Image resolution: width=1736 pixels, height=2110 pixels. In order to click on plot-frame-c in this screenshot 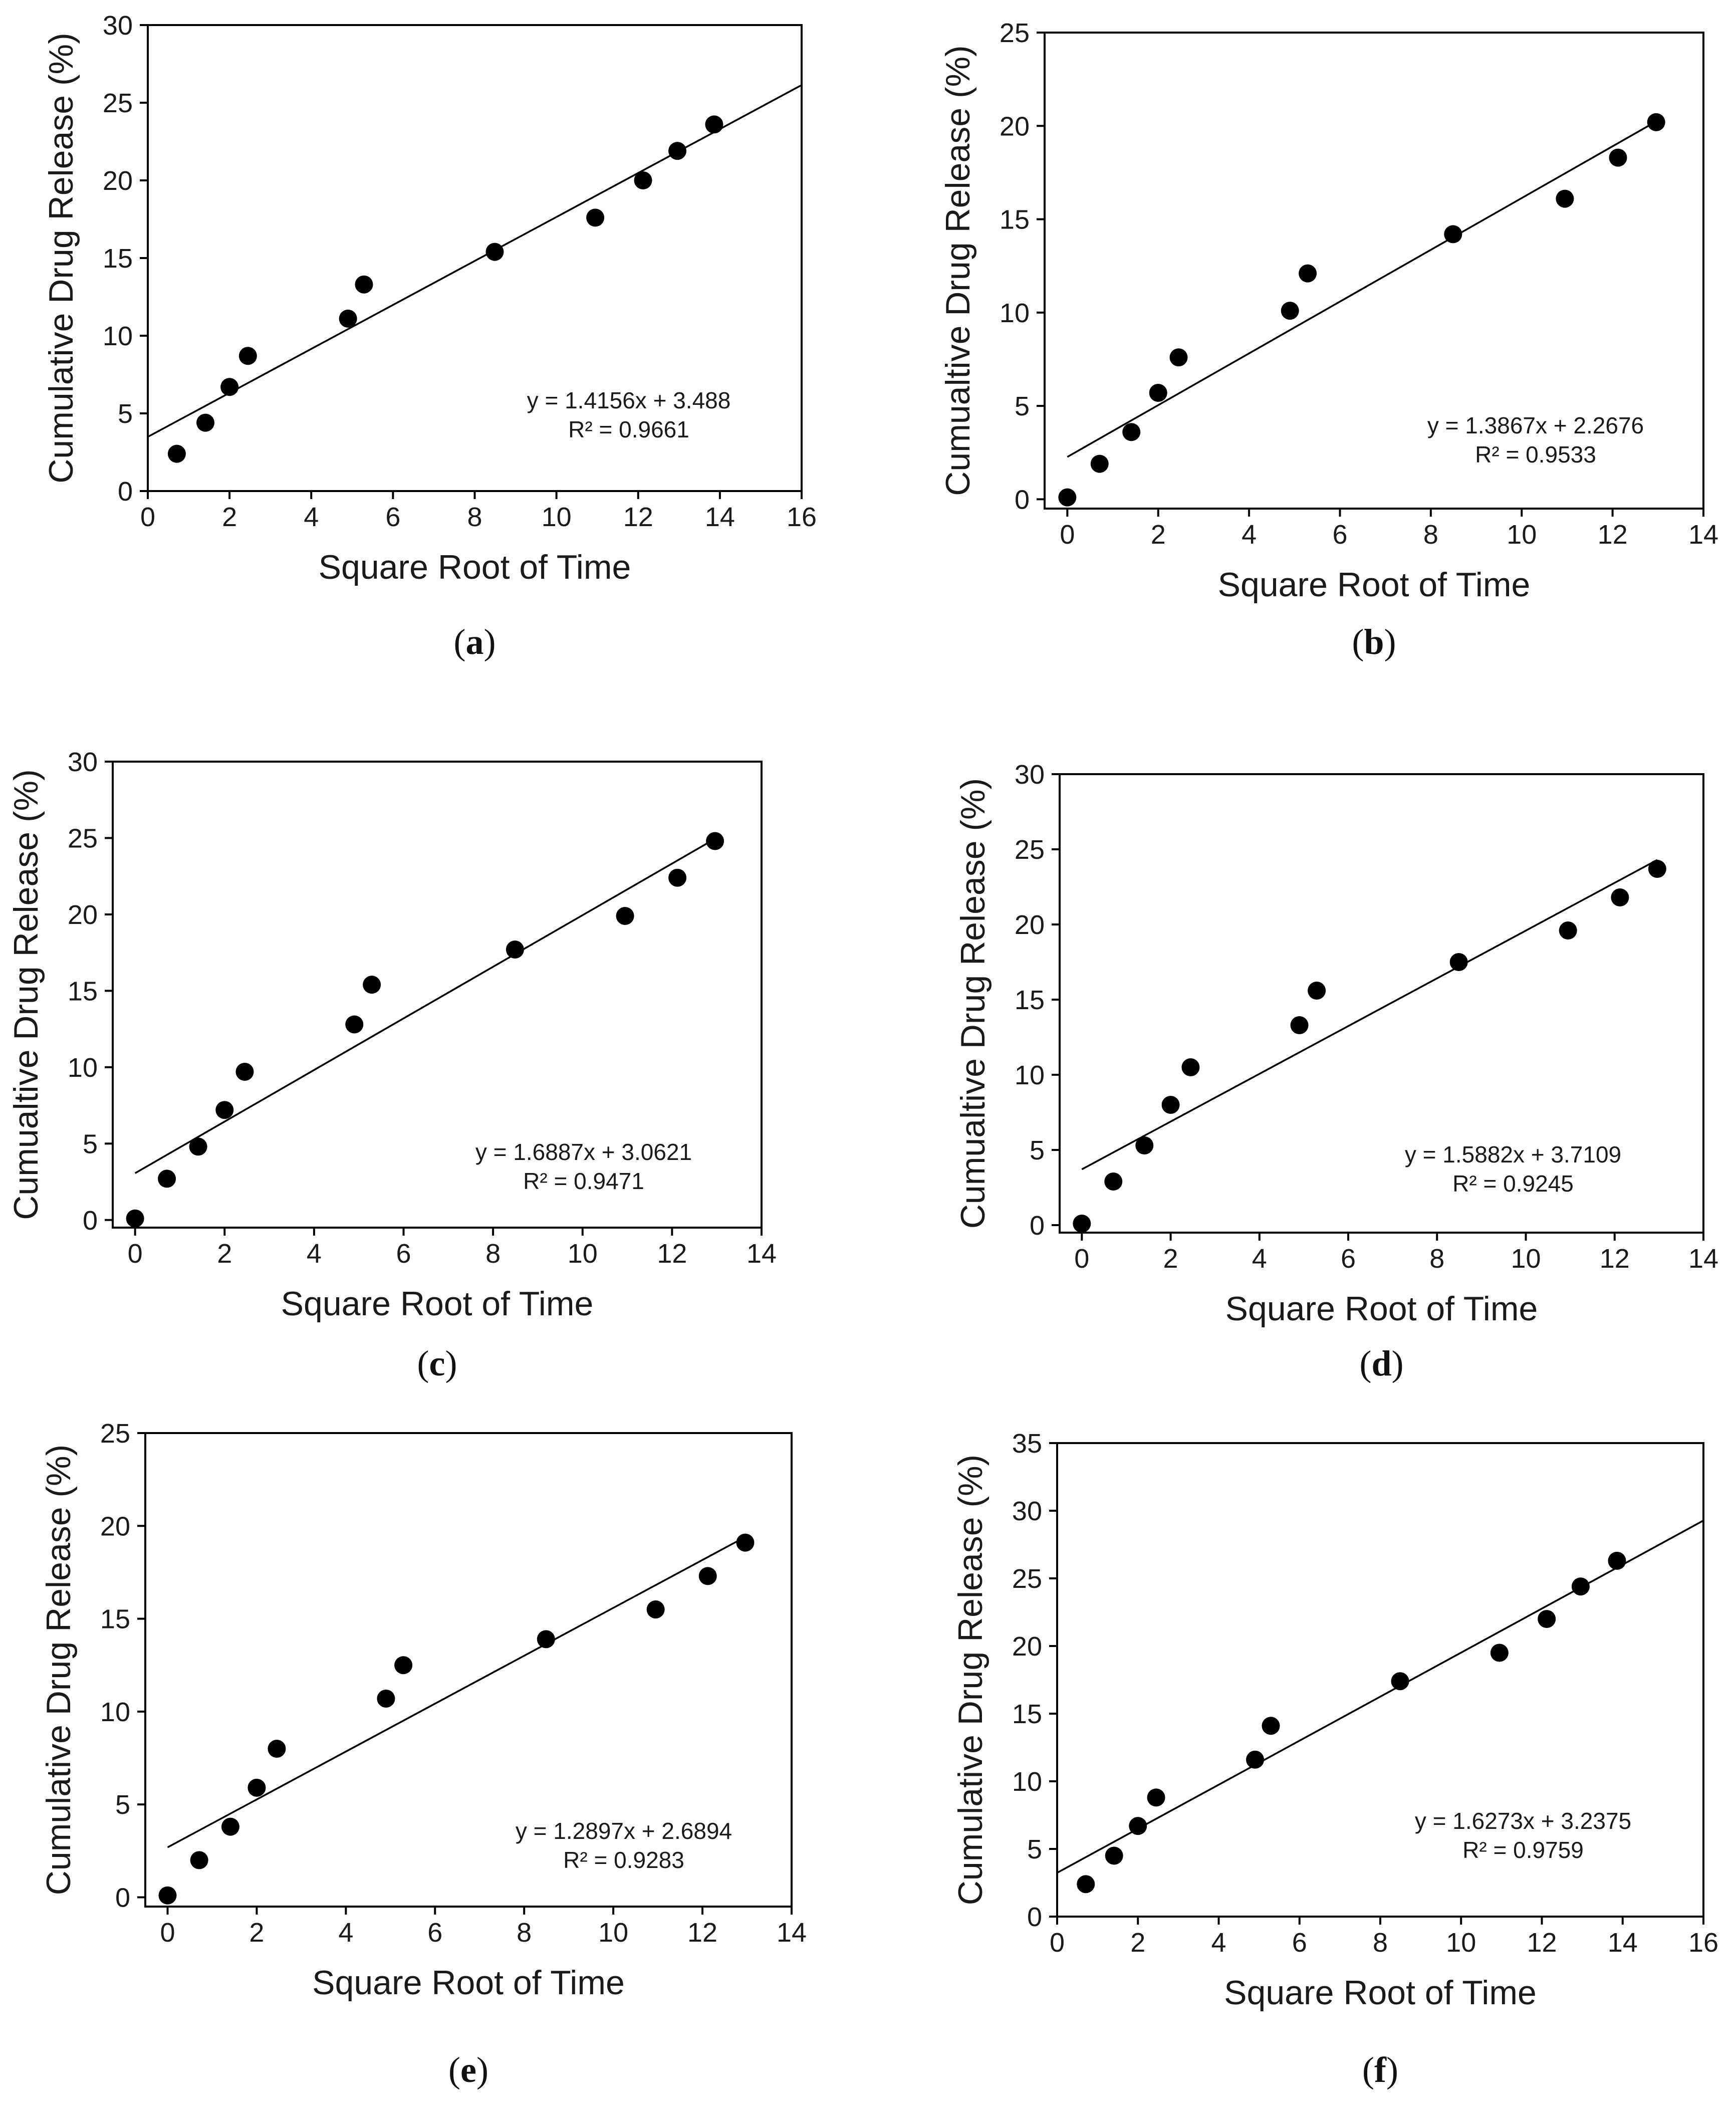, I will do `click(437, 995)`.